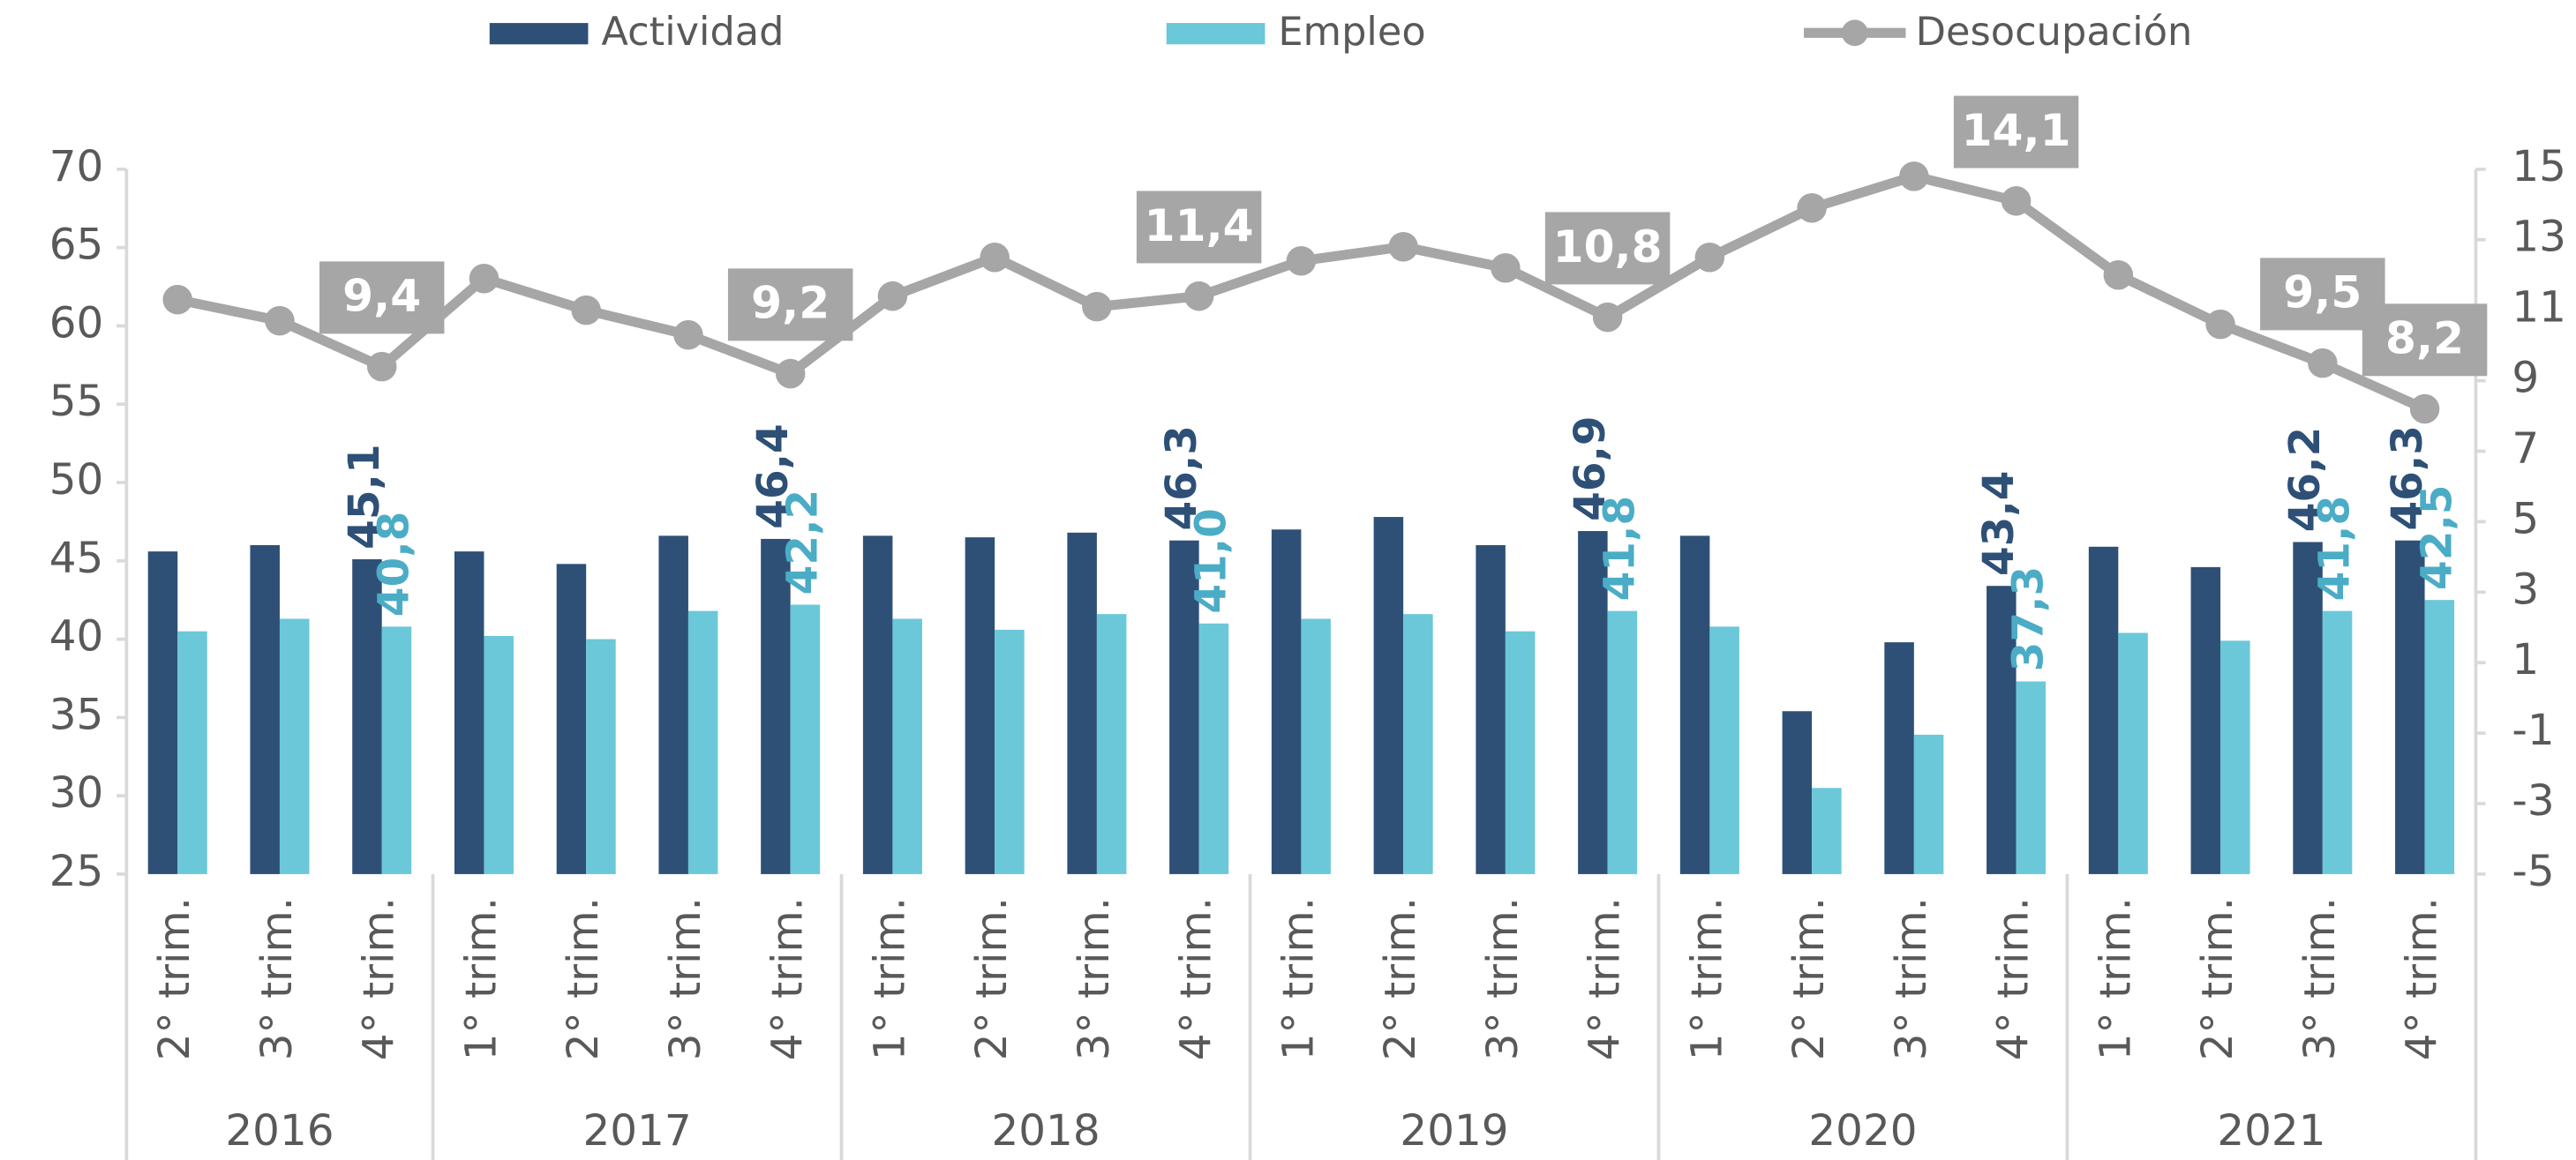 Image resolution: width=2576 pixels, height=1160 pixels. I want to click on data-label: 46,9, so click(1590, 467).